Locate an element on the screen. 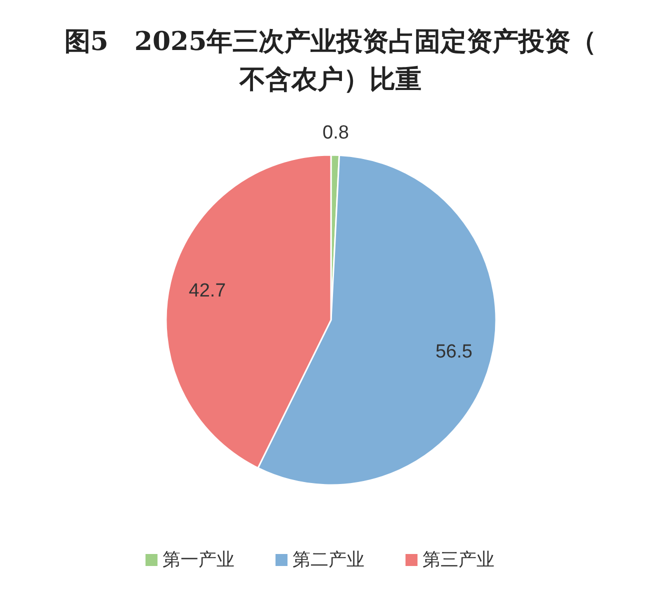 The image size is (661, 594). data-label: 42.7 is located at coordinates (207, 291).